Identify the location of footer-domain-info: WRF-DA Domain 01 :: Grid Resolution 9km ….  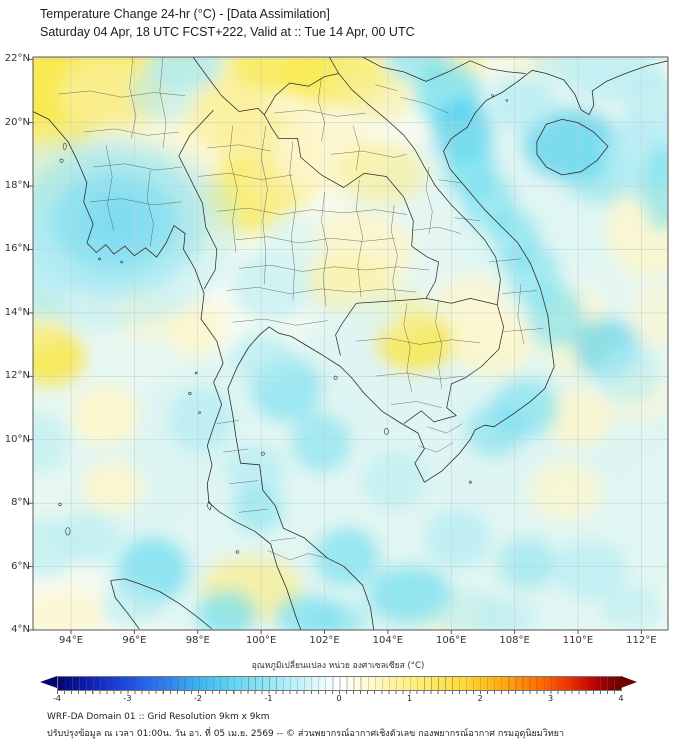
(158, 717).